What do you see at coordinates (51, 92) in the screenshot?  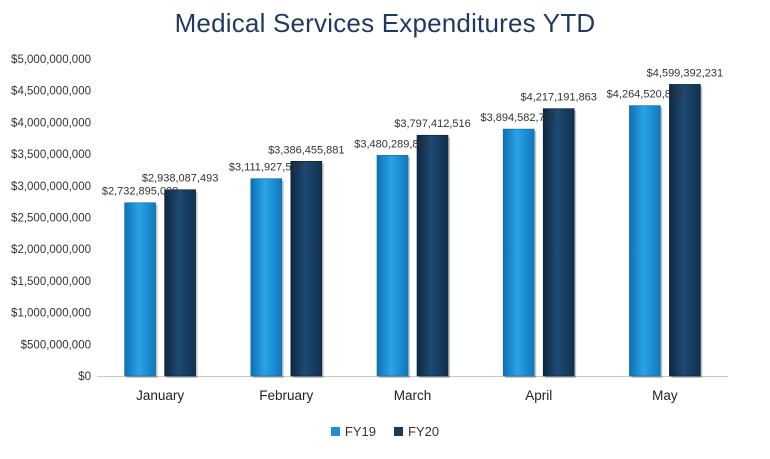 I see `y-tick-label: $4,500,000,000` at bounding box center [51, 92].